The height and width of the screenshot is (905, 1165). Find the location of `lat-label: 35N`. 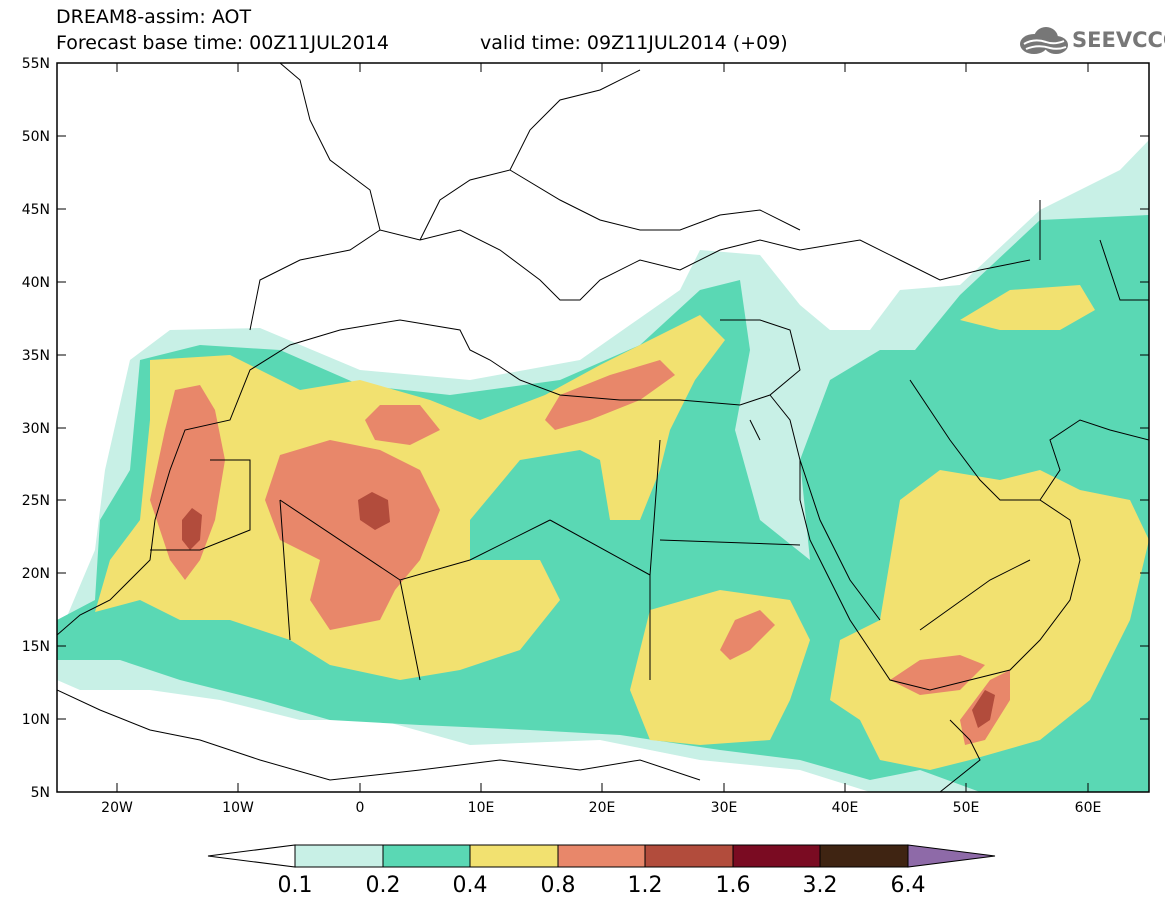

lat-label: 35N is located at coordinates (36, 356).